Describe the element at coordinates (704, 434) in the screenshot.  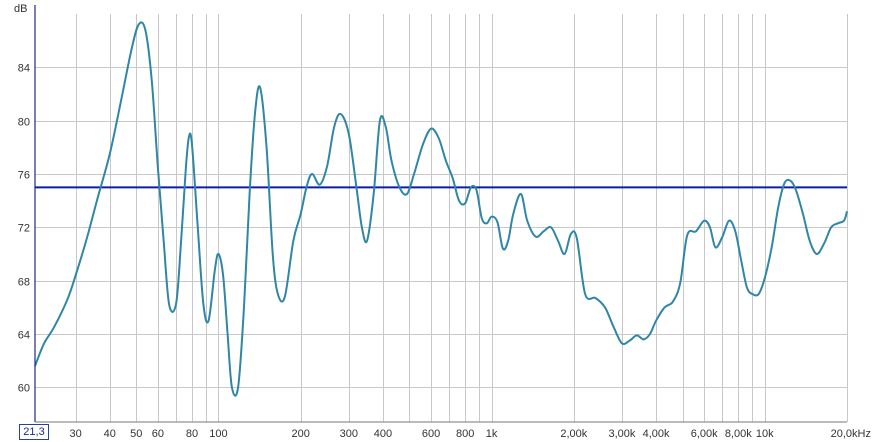
I see `x-tick-label: 6,00k` at that location.